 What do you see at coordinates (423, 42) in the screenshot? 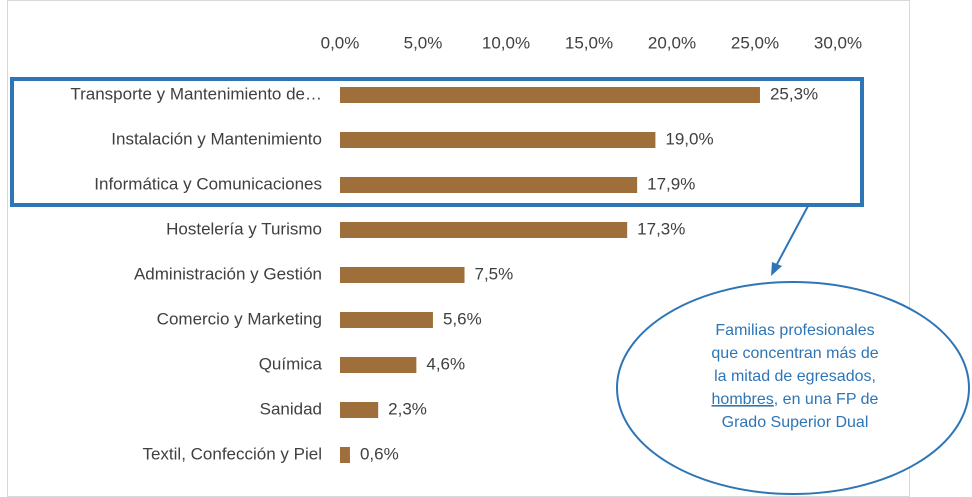
I see `x-tick-label: 5,0%` at bounding box center [423, 42].